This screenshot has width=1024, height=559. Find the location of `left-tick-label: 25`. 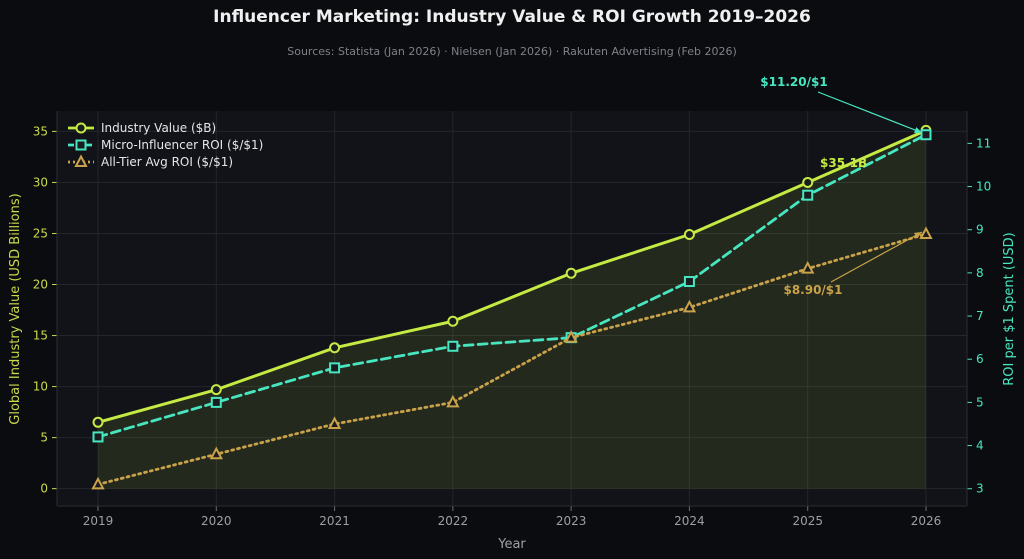

left-tick-label: 25 is located at coordinates (40, 233).